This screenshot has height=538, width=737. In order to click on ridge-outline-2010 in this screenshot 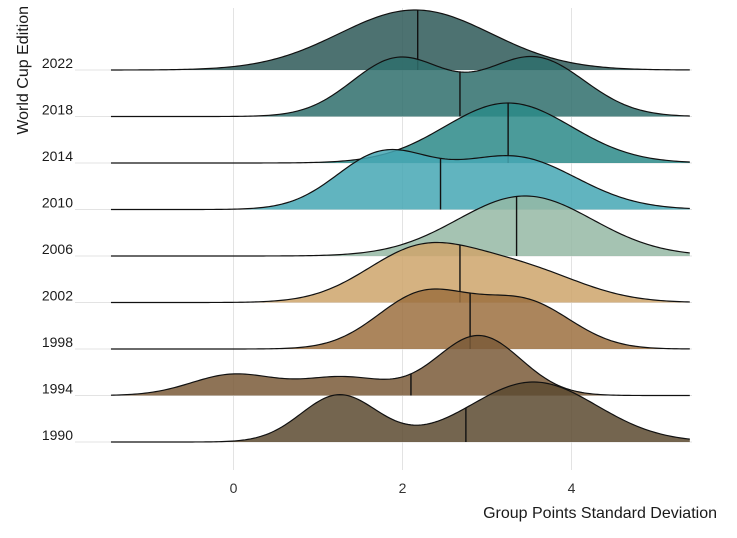, I will do `click(400, 179)`.